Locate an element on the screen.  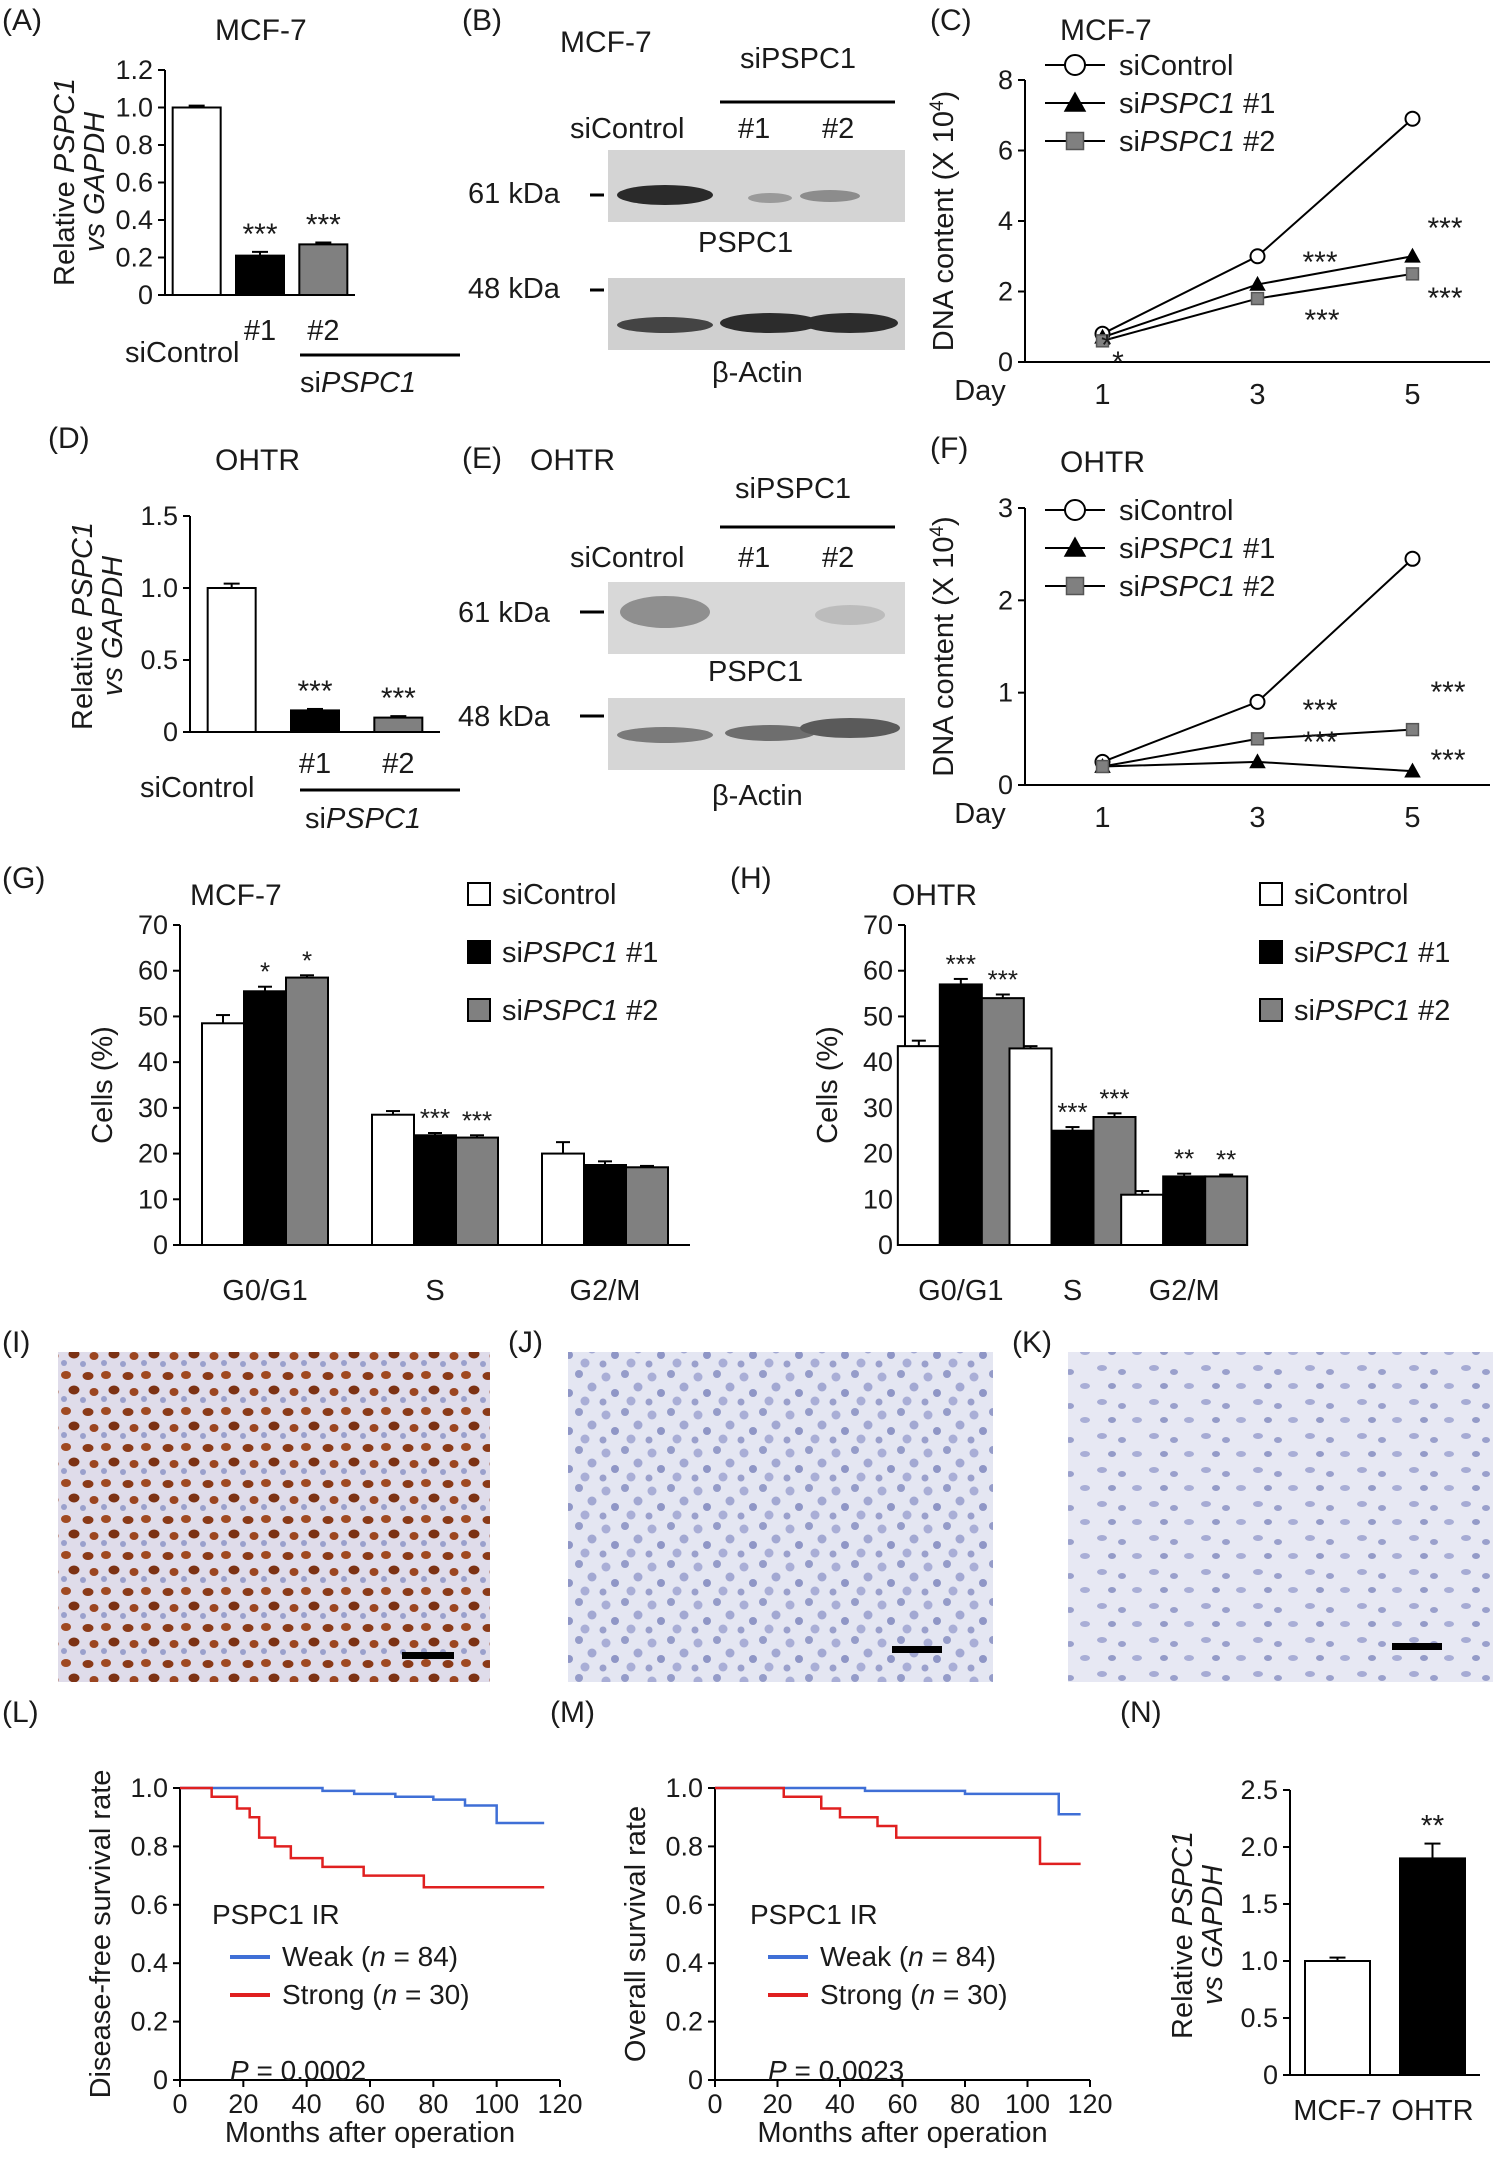
blot-b-lane-control: siControl is located at coordinates (627, 129).